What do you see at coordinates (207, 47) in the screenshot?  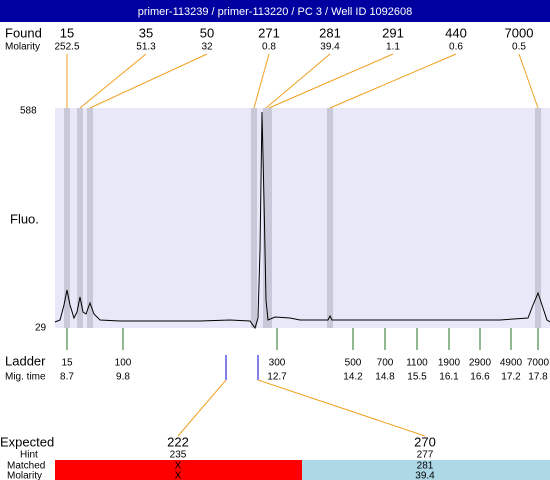 I see `found-molarity: 32` at bounding box center [207, 47].